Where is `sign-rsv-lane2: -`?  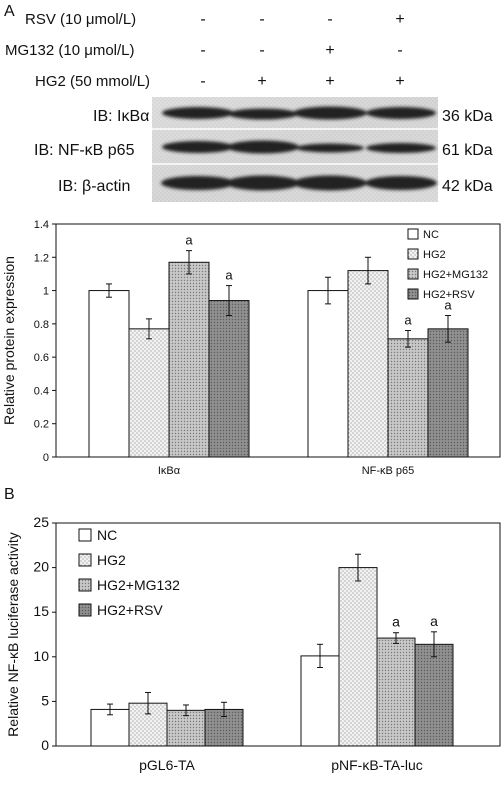
sign-rsv-lane2: - is located at coordinates (261, 19).